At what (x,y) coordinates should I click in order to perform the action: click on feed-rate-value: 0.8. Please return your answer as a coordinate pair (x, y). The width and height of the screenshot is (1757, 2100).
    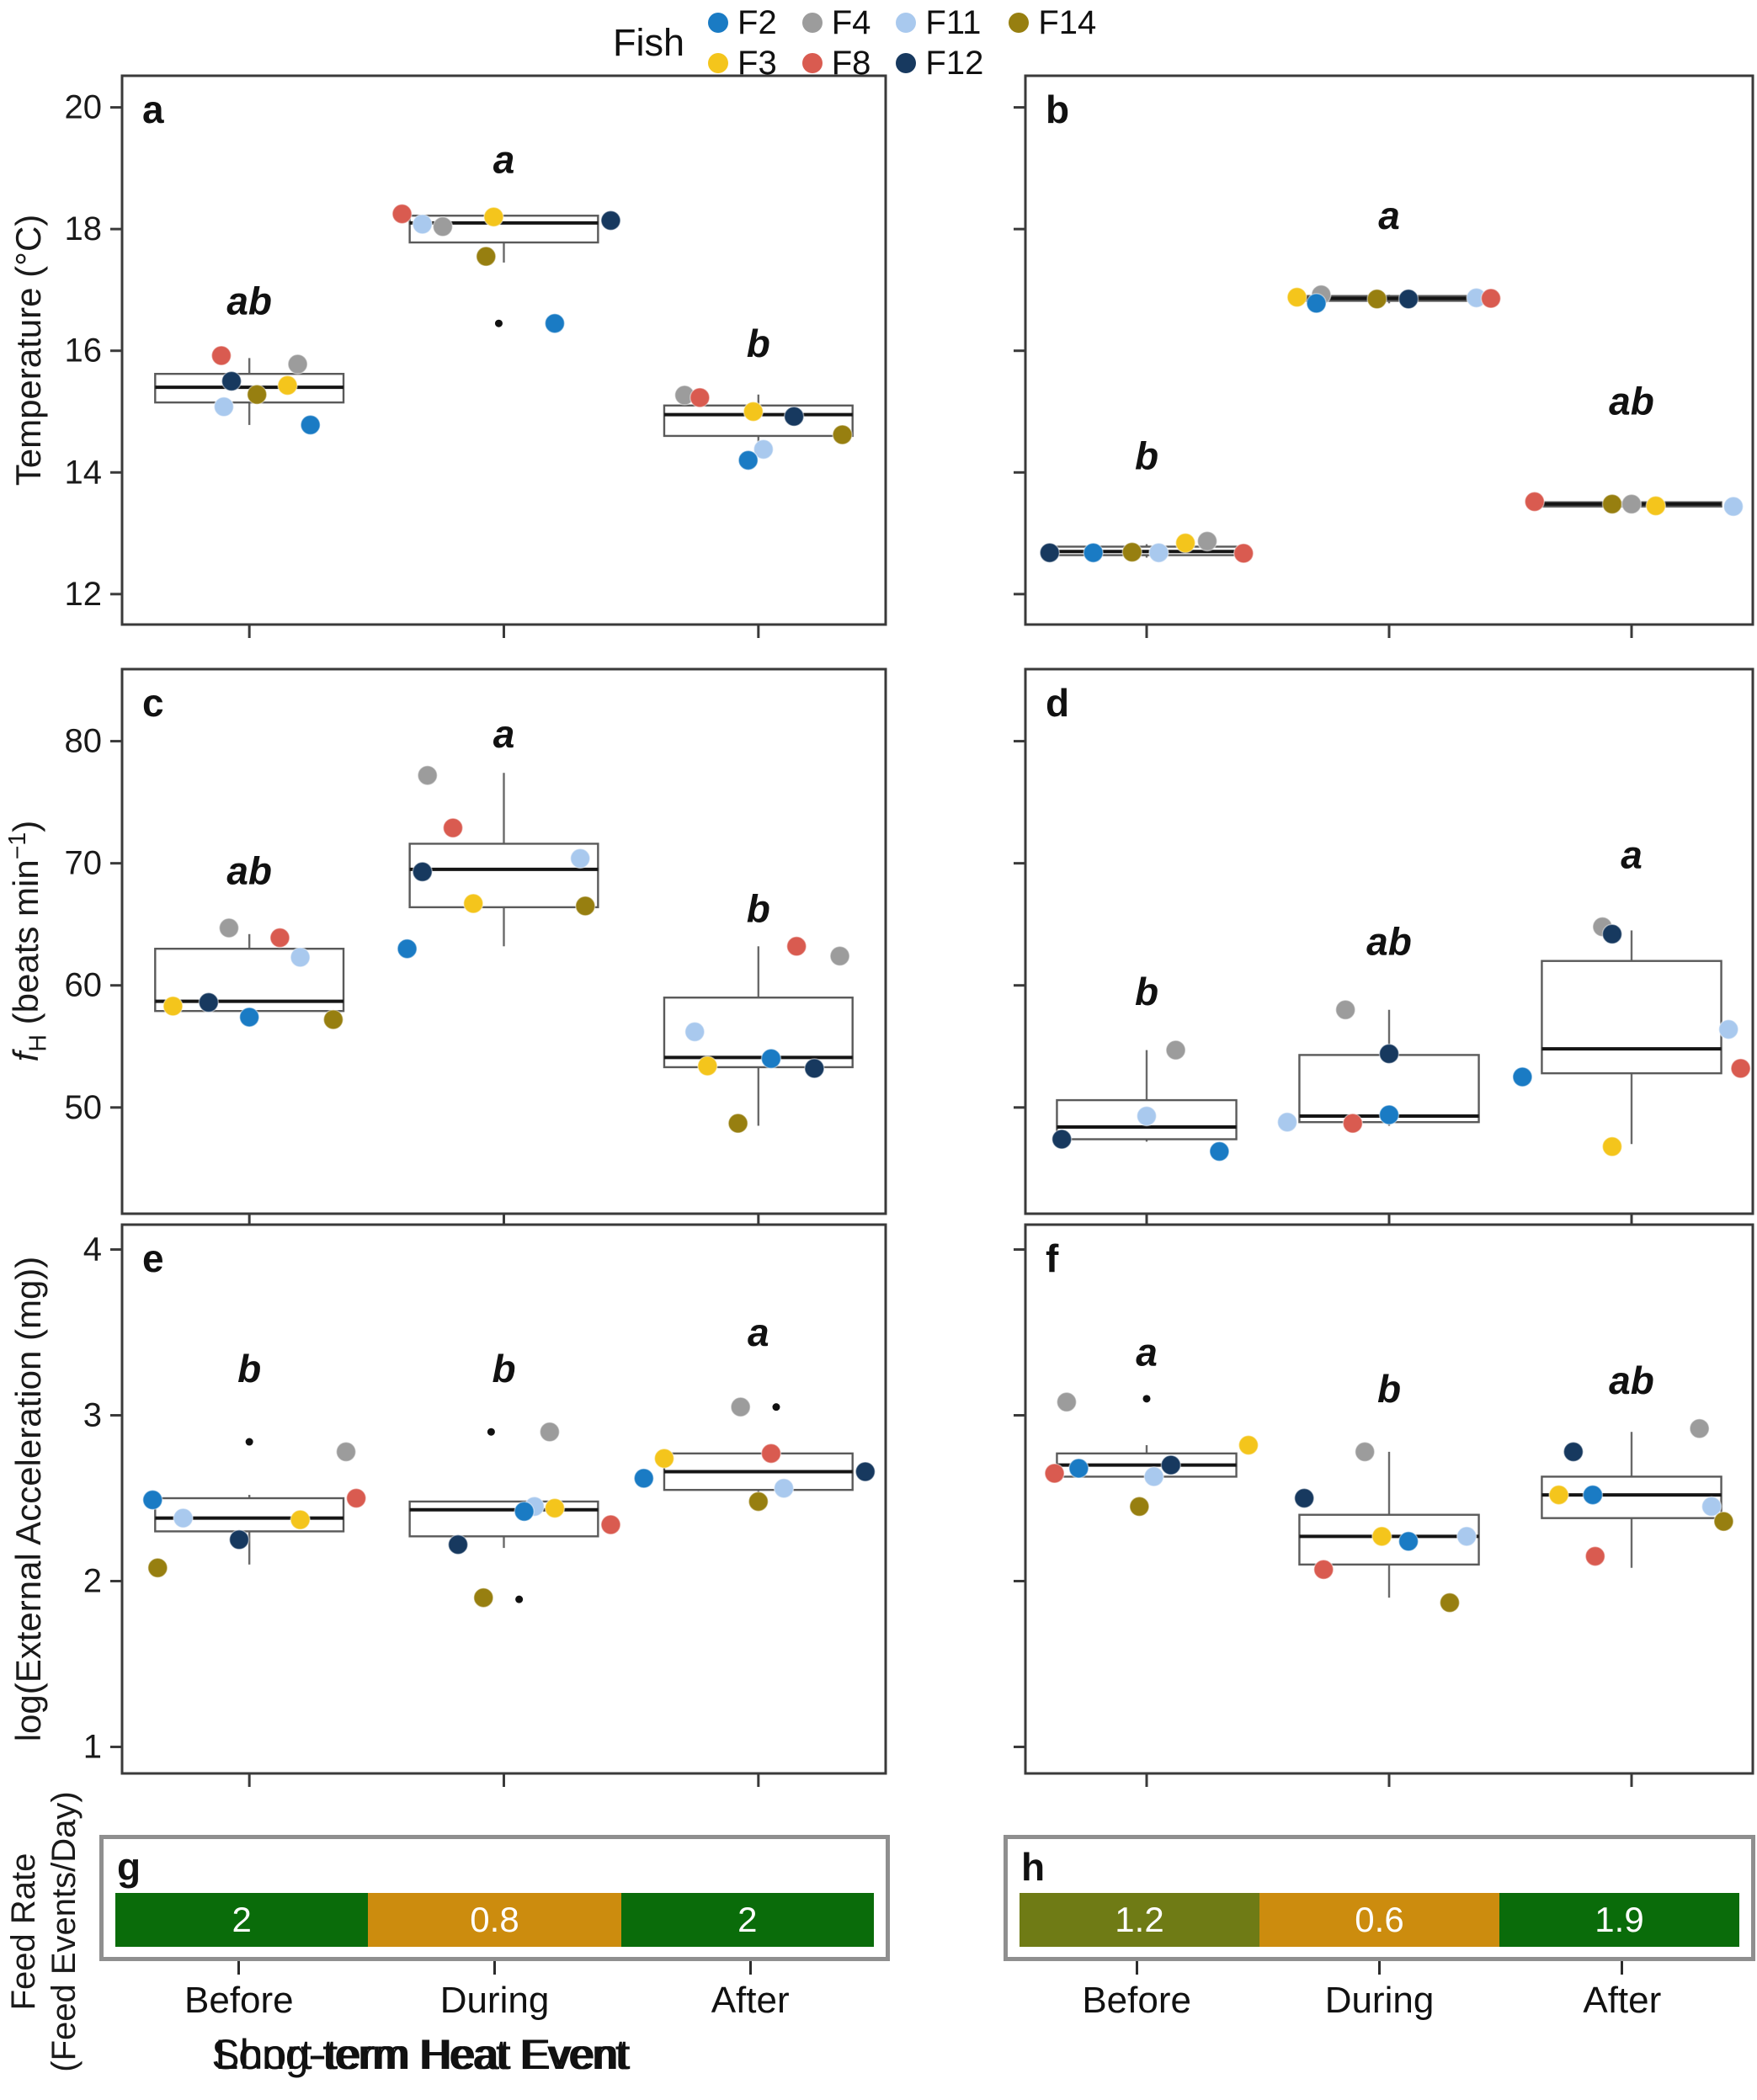
    Looking at the image, I should click on (495, 1919).